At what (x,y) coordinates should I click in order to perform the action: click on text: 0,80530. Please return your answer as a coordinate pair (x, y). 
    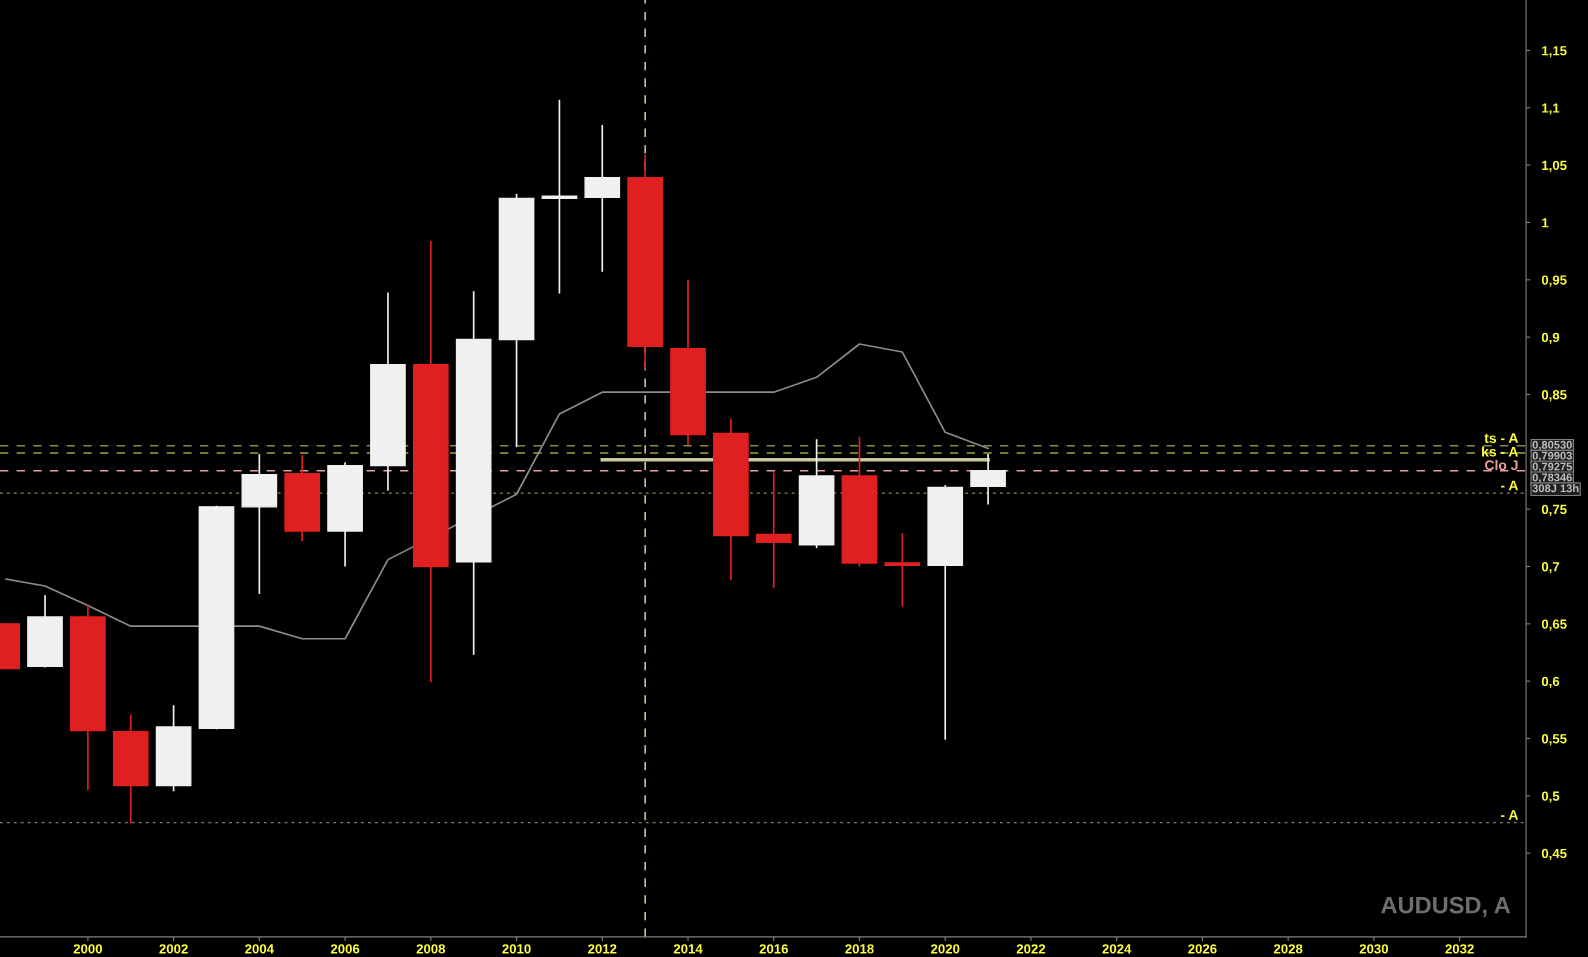
    Looking at the image, I should click on (1552, 445).